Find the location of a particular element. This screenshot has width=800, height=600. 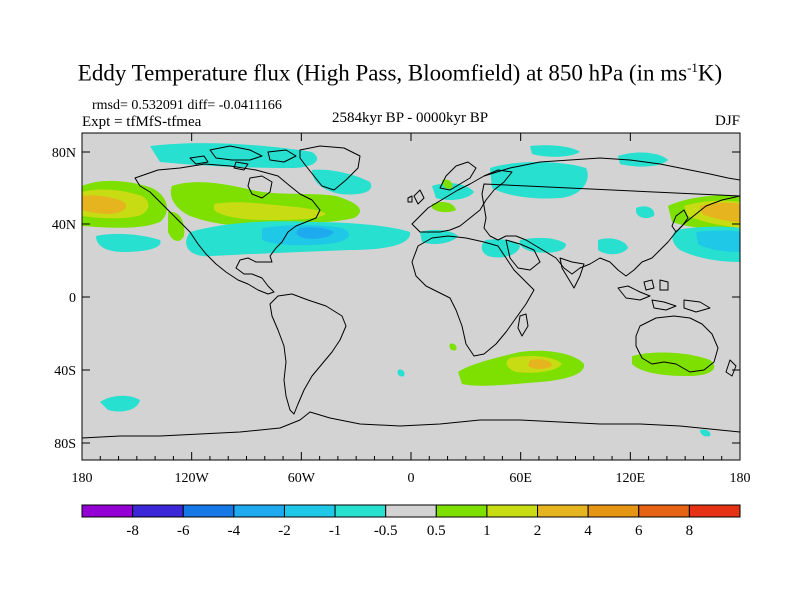

stats-text: rmsd= 0.532091 diff= -0.0411166 is located at coordinates (187, 105).